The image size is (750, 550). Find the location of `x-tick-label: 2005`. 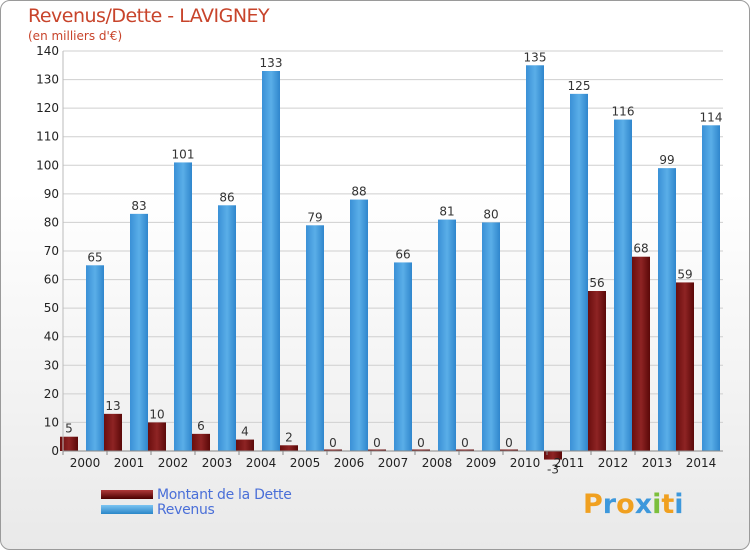

x-tick-label: 2005 is located at coordinates (305, 463).